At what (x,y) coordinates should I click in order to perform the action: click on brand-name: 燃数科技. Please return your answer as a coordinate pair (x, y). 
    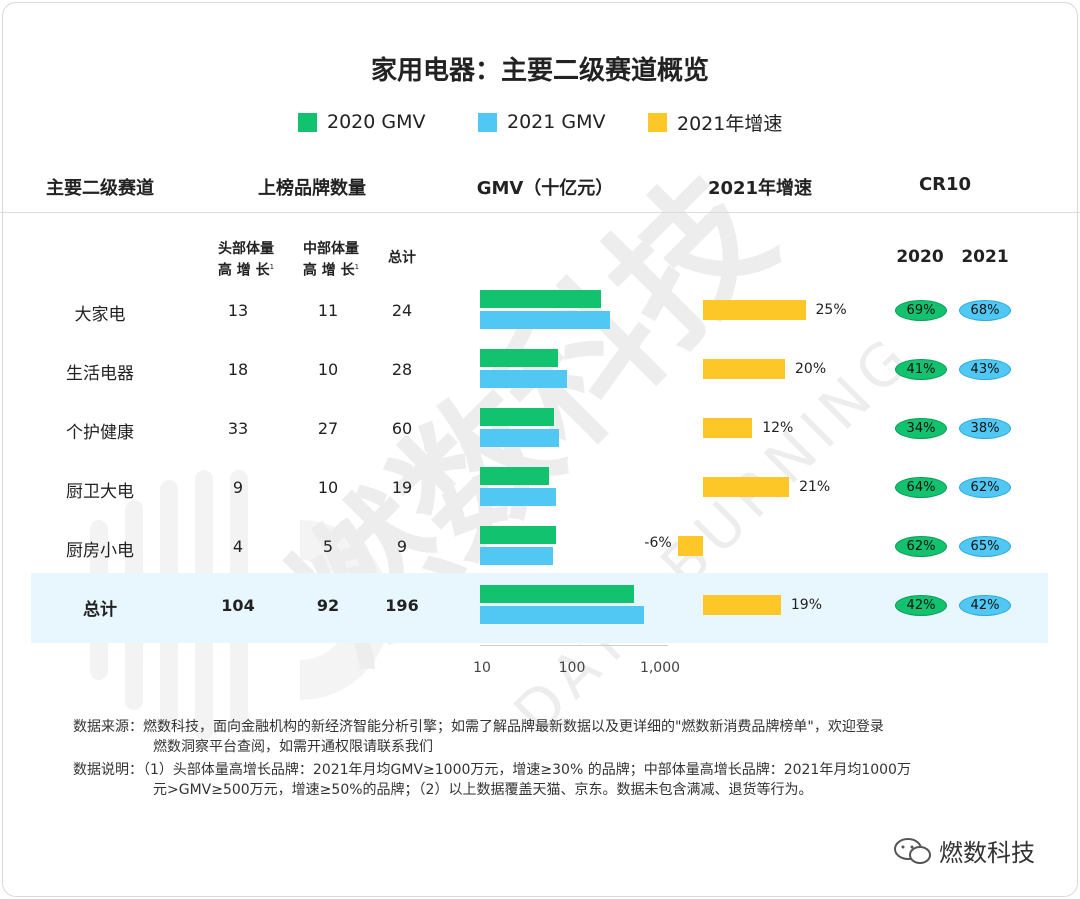
    Looking at the image, I should click on (987, 853).